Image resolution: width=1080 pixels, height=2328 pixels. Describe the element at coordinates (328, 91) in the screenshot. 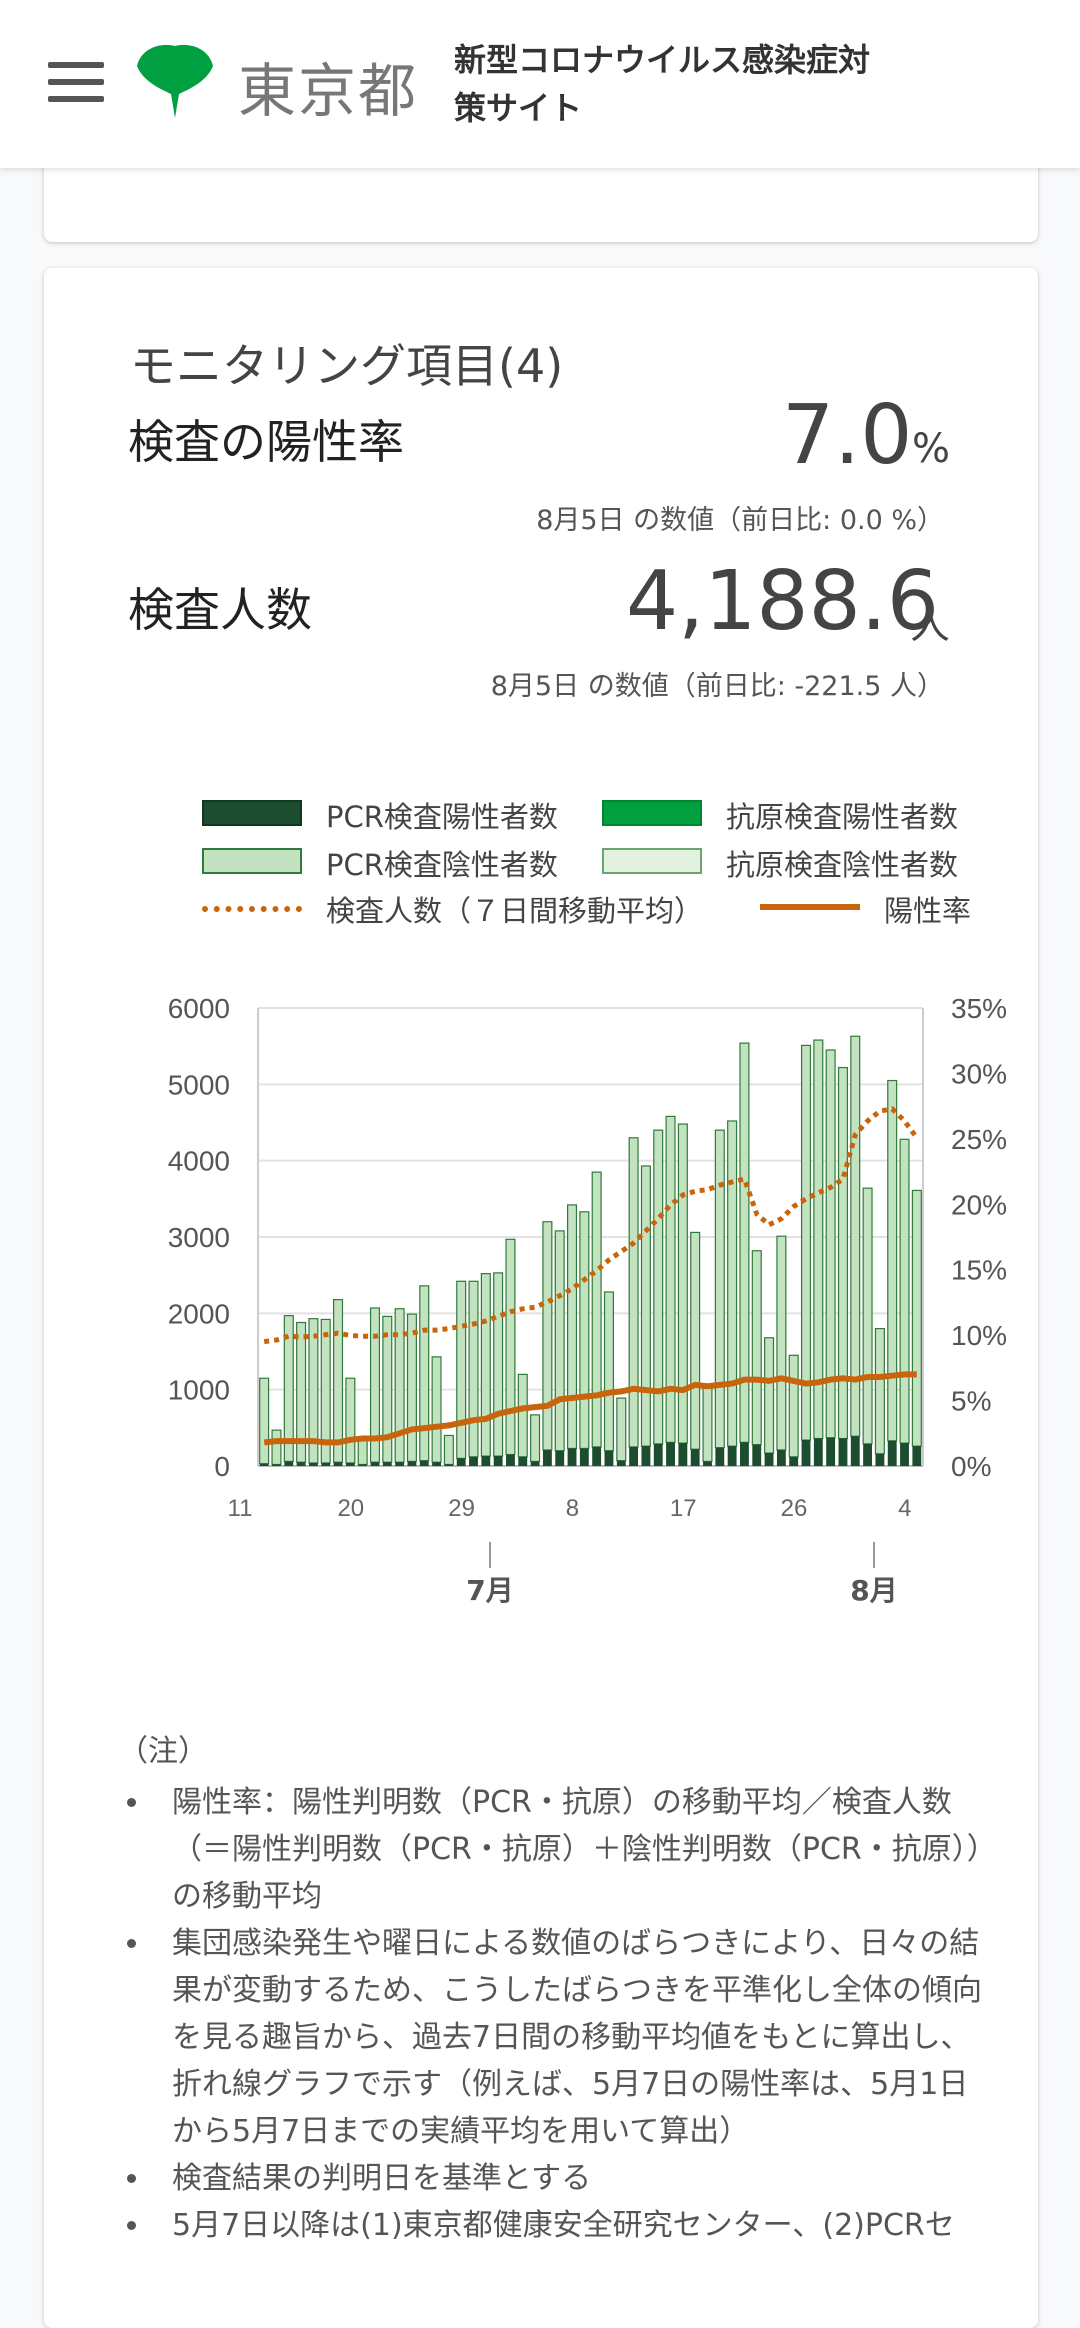

I see `logo-text: 東京都` at that location.